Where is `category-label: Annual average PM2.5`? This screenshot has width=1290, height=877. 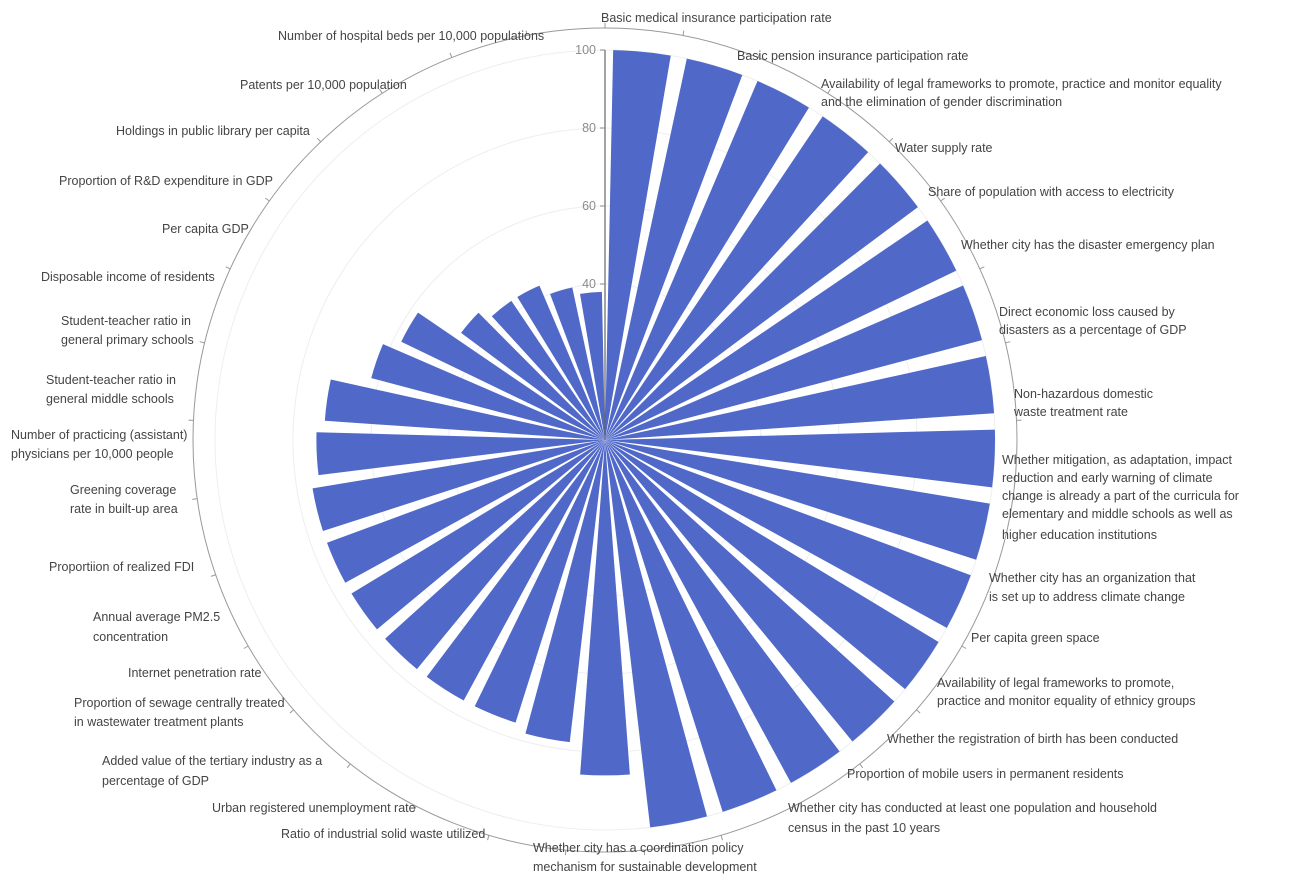
category-label: Annual average PM2.5 is located at coordinates (156, 617).